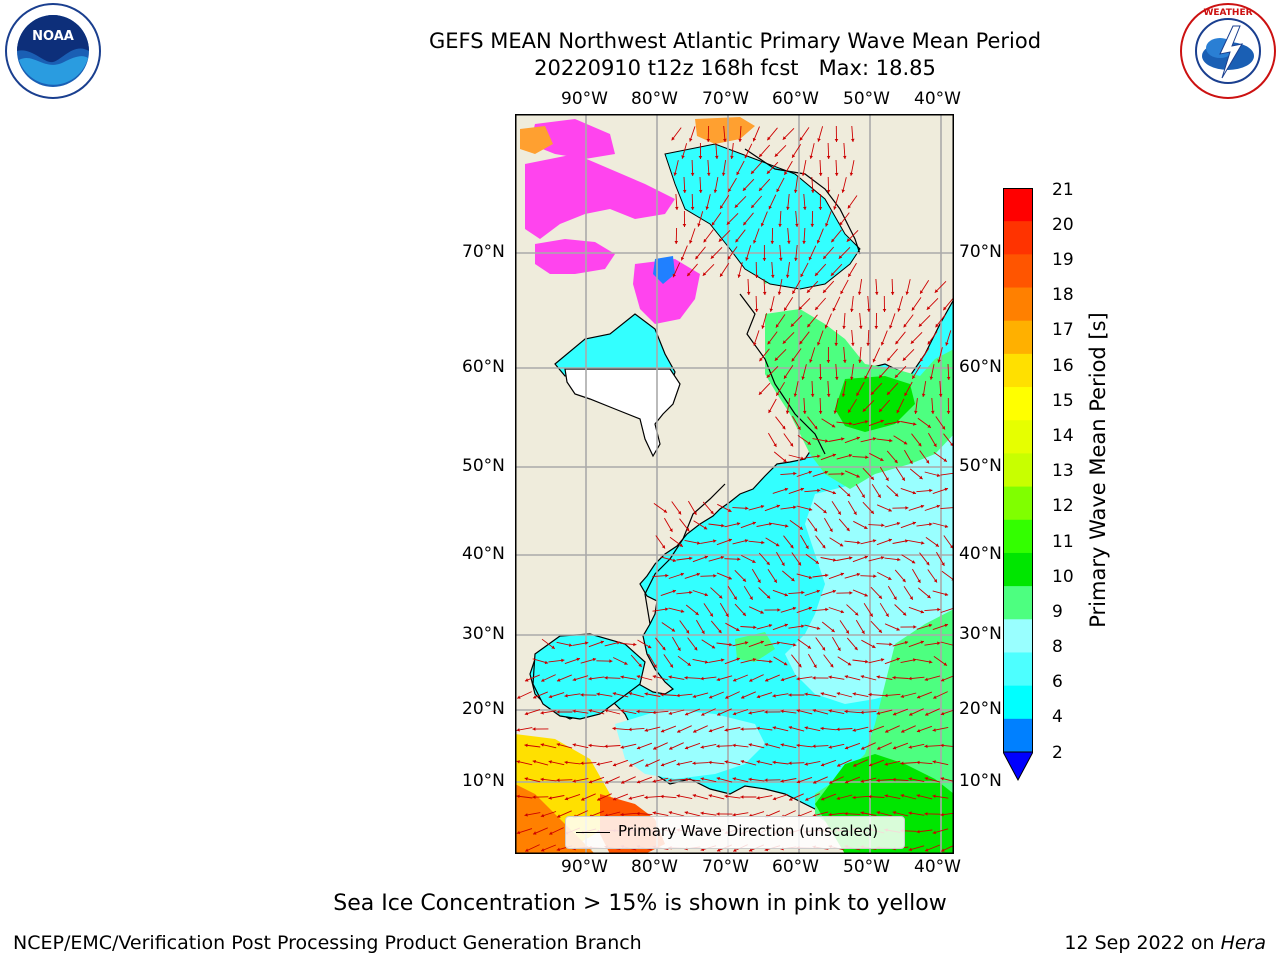 This screenshot has height=960, width=1280. What do you see at coordinates (795, 867) in the screenshot?
I see `lon-label-bottom-60w: 60°W` at bounding box center [795, 867].